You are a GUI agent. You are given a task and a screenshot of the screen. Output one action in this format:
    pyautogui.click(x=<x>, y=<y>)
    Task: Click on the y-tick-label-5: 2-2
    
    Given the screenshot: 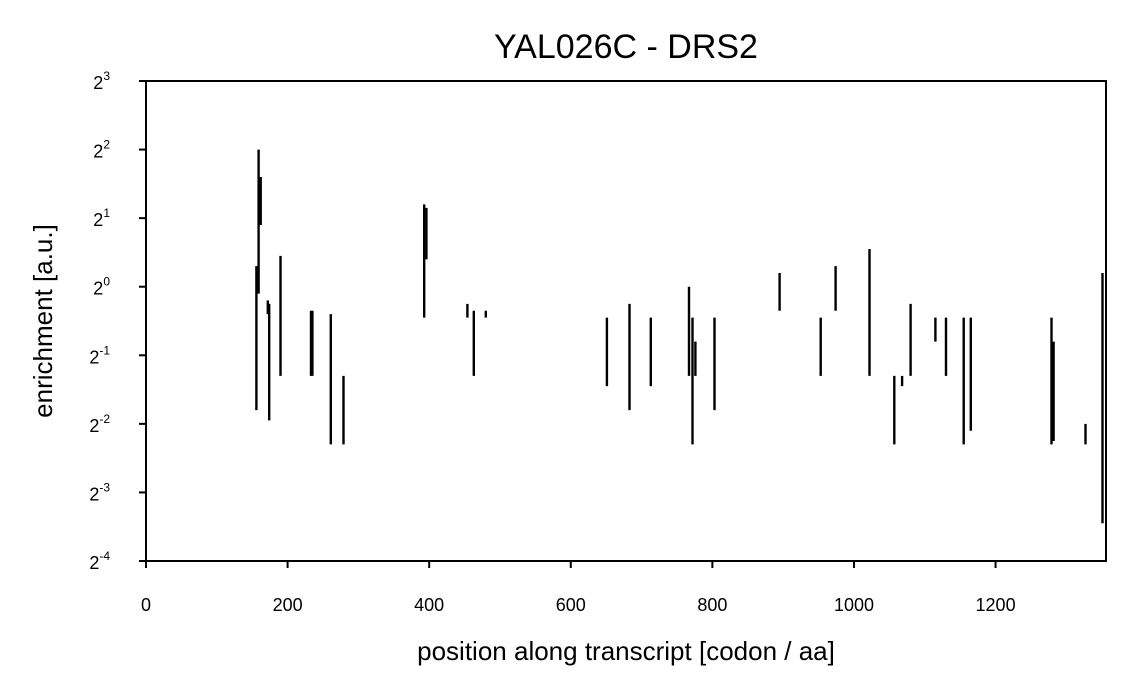 What is the action you would take?
    pyautogui.click(x=99, y=424)
    